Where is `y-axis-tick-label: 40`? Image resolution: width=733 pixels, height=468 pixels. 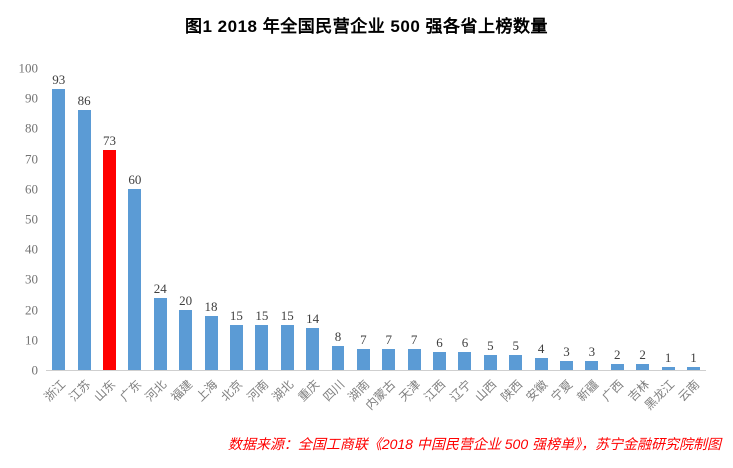
y-axis-tick-label: 40 is located at coordinates (31, 249).